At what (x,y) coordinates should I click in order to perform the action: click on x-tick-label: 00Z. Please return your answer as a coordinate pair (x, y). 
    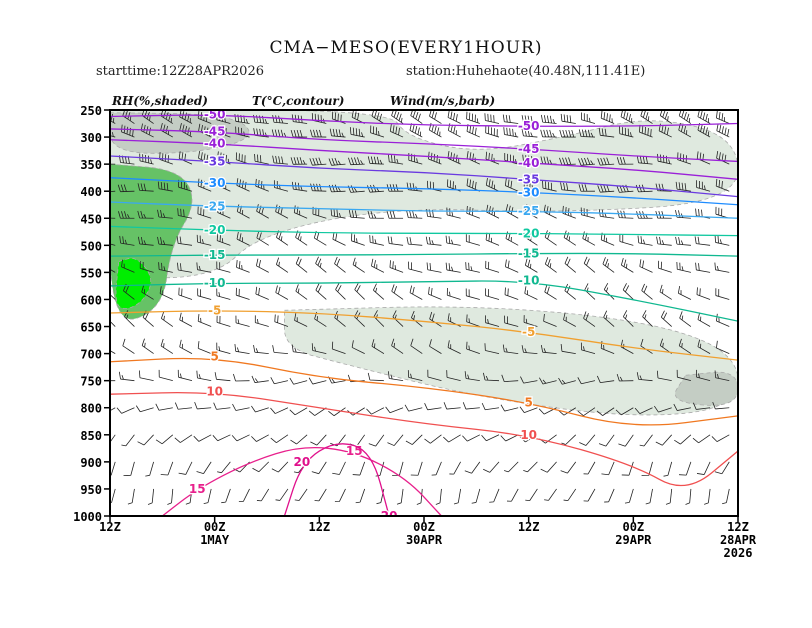
    Looking at the image, I should click on (424, 527).